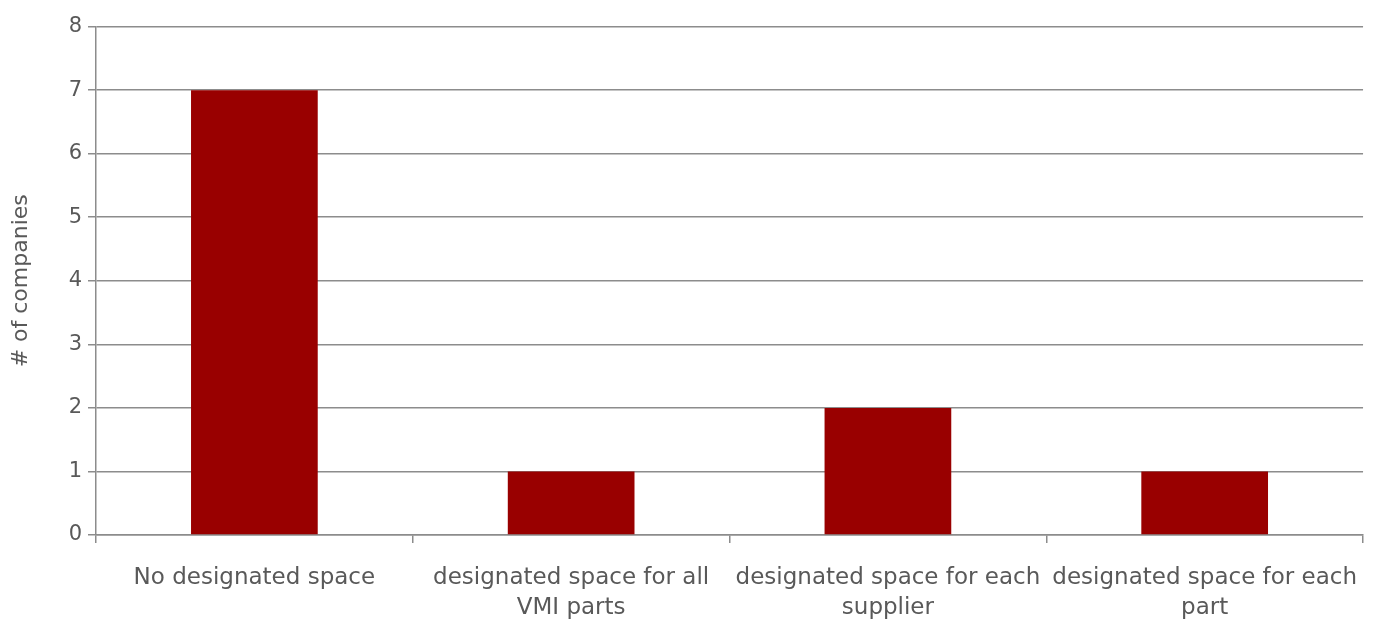  I want to click on y-tick-label: 6, so click(75, 152).